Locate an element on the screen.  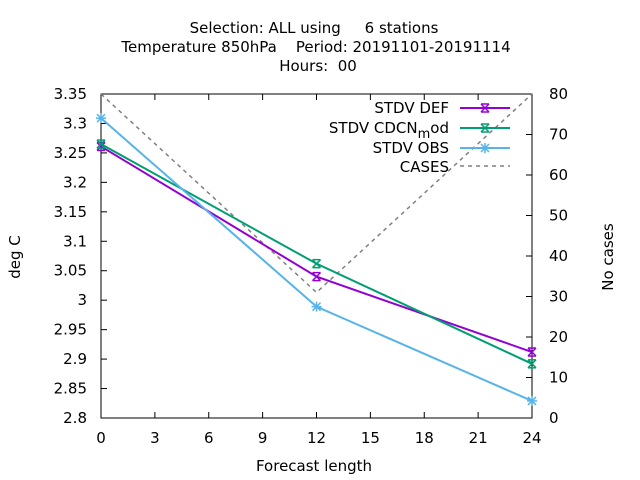
legend-label-stdv-cdcn-sub: m is located at coordinates (424, 134).